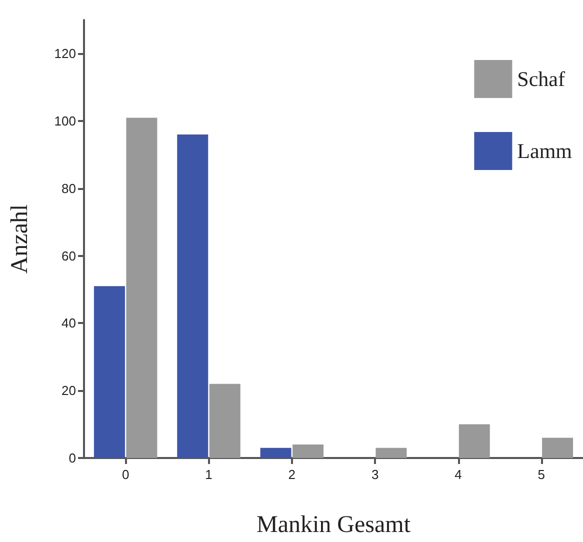 The height and width of the screenshot is (542, 583). Describe the element at coordinates (69, 256) in the screenshot. I see `y-tick-label: 60` at that location.